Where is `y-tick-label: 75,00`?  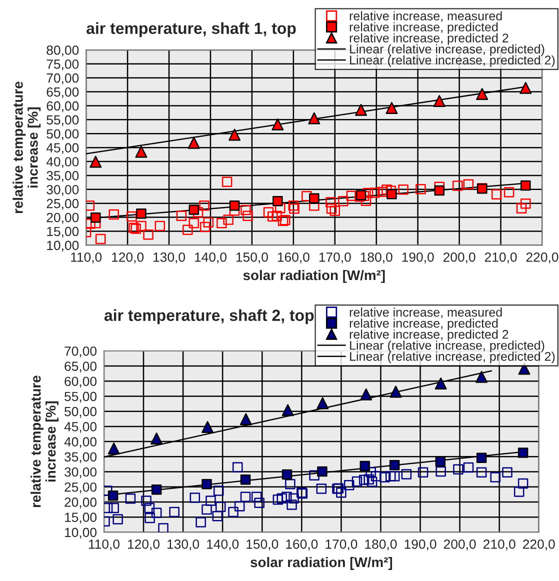 y-tick-label: 75,00 is located at coordinates (62, 64).